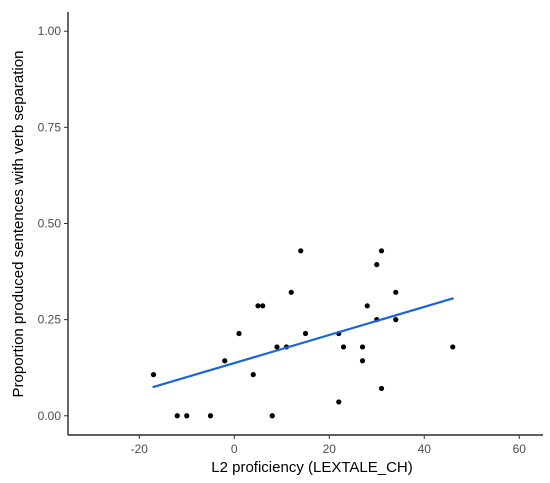 The height and width of the screenshot is (483, 550). What do you see at coordinates (303, 343) in the screenshot?
I see `regression-line` at bounding box center [303, 343].